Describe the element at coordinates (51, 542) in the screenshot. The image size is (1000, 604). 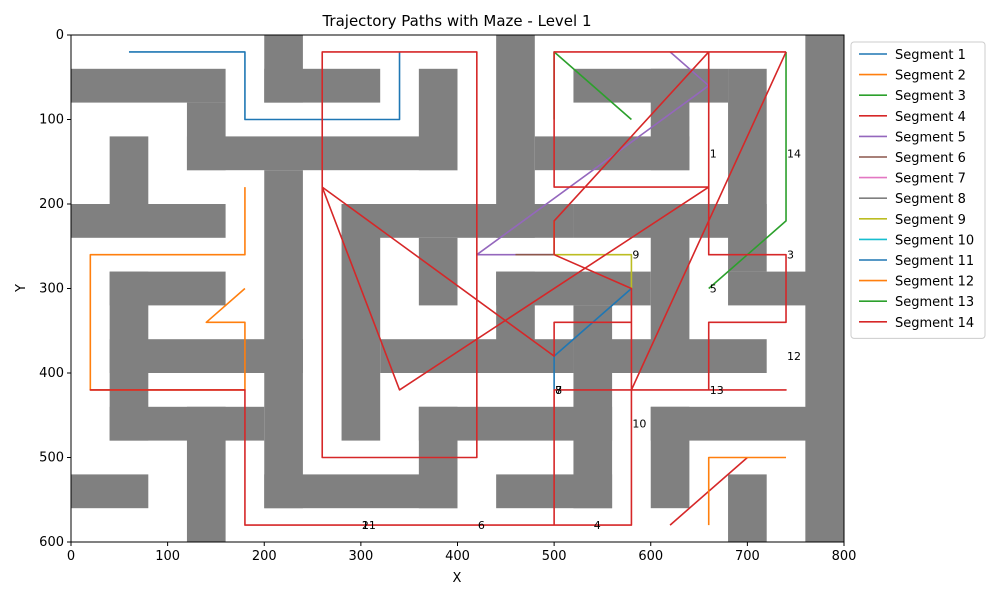
I see `y-tick-label: 600` at that location.